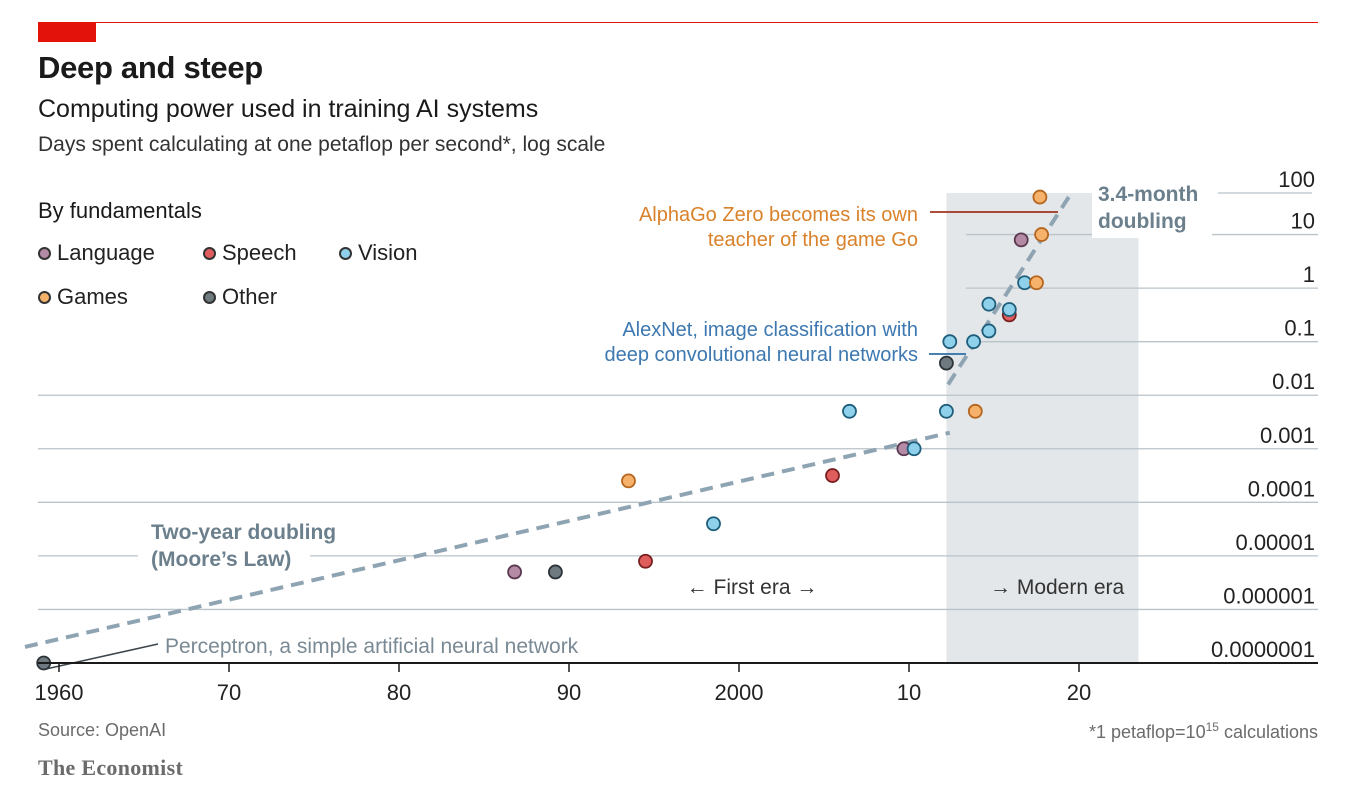  I want to click on y-tick-0.01: 0.01, so click(1293, 381).